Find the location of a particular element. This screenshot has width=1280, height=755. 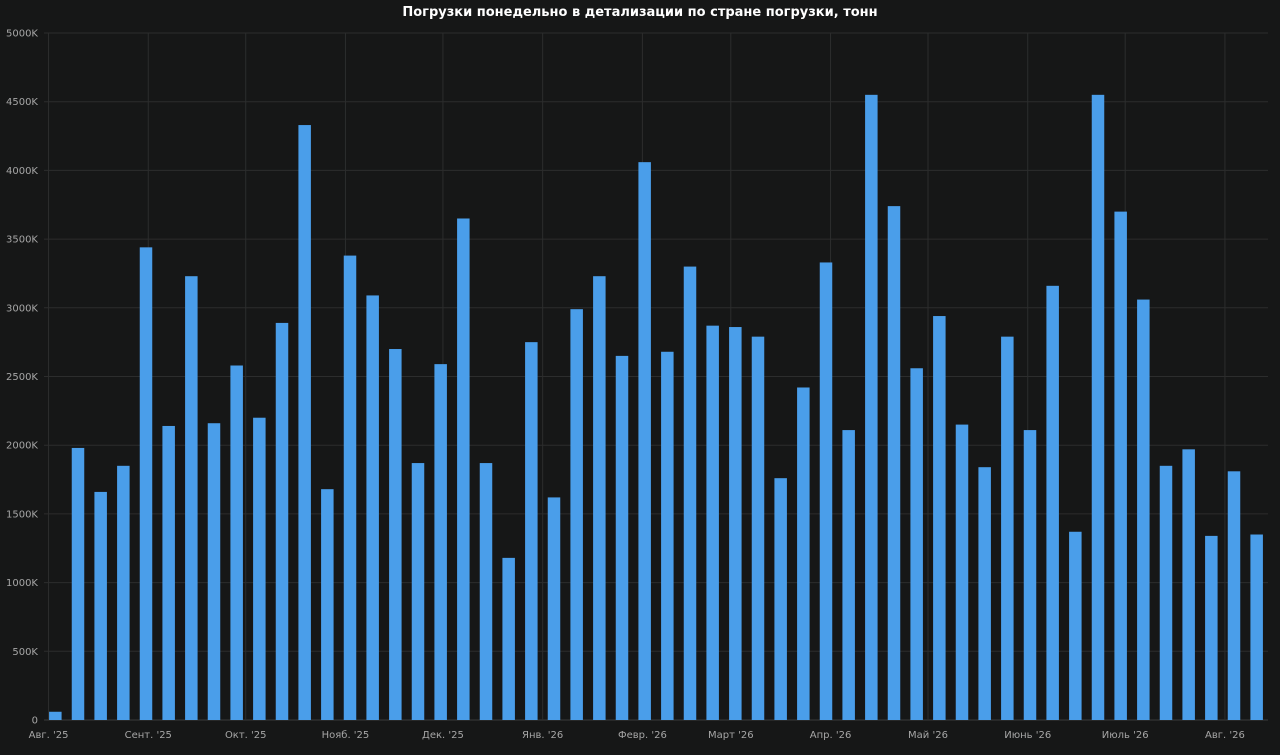

y-tick-label: 3000K is located at coordinates (22, 308).